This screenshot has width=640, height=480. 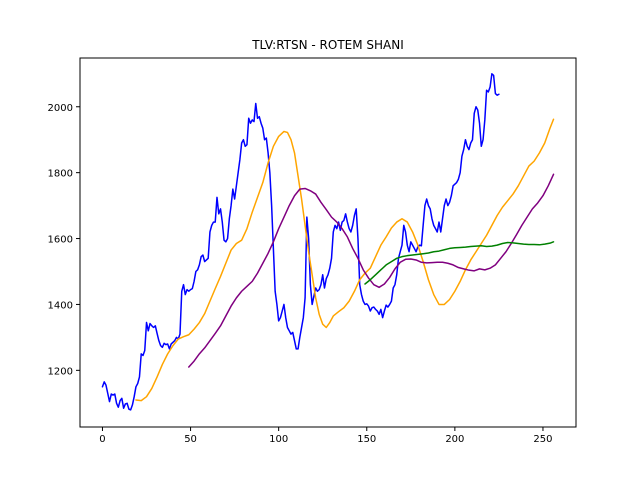 What do you see at coordinates (190, 439) in the screenshot?
I see `x-tick-label: 50` at bounding box center [190, 439].